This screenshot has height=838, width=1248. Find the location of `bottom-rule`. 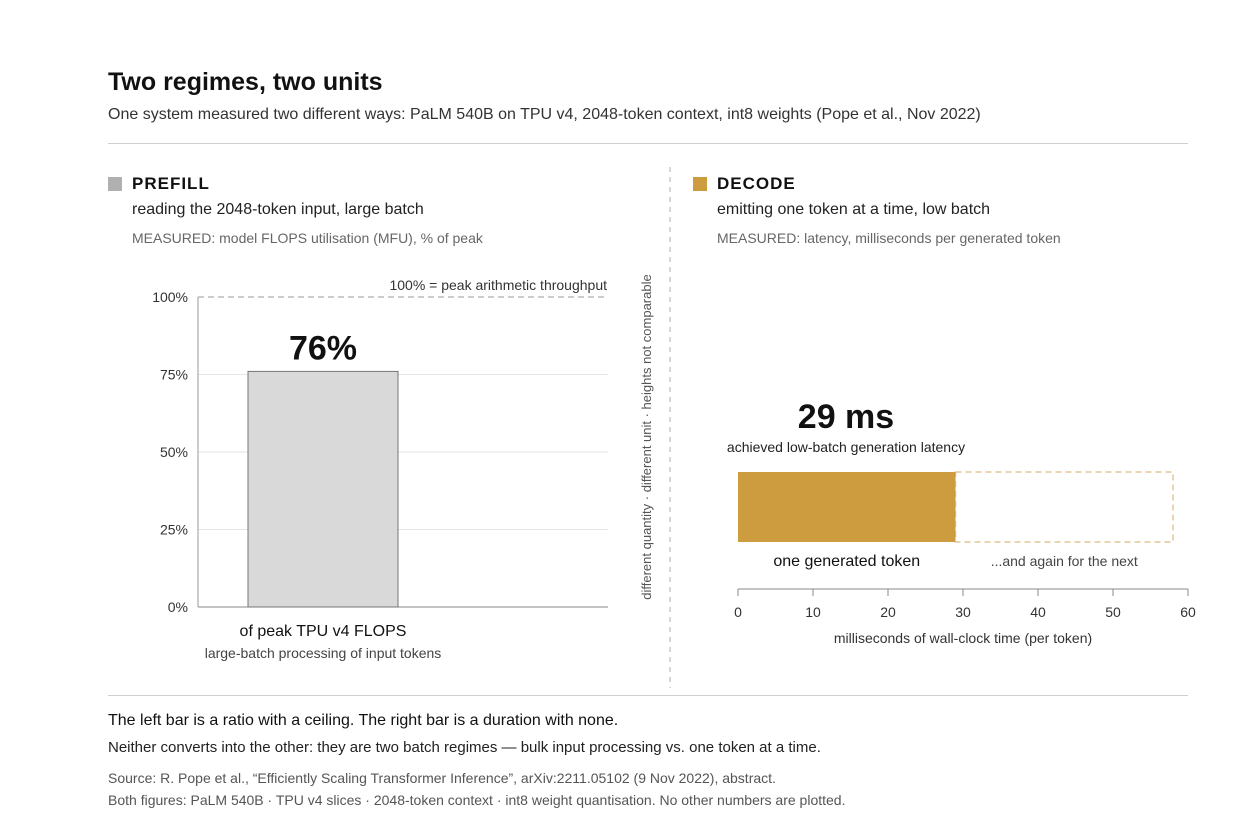

bottom-rule is located at coordinates (648, 695).